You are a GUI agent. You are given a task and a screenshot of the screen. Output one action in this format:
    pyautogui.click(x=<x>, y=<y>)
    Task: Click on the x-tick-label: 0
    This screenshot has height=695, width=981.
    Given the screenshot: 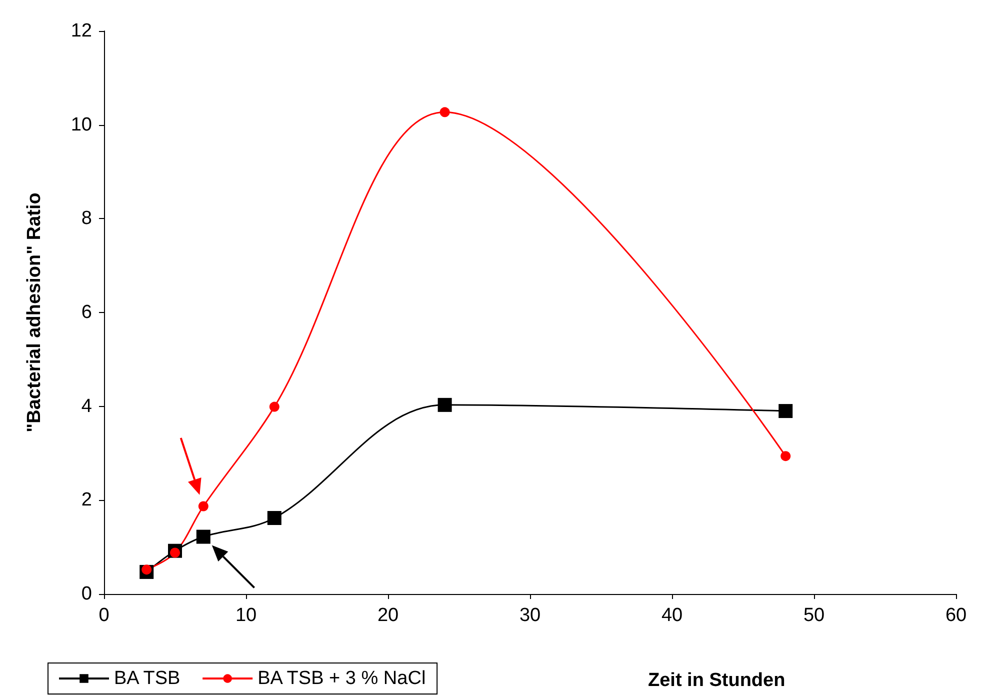 What is the action you would take?
    pyautogui.click(x=104, y=615)
    